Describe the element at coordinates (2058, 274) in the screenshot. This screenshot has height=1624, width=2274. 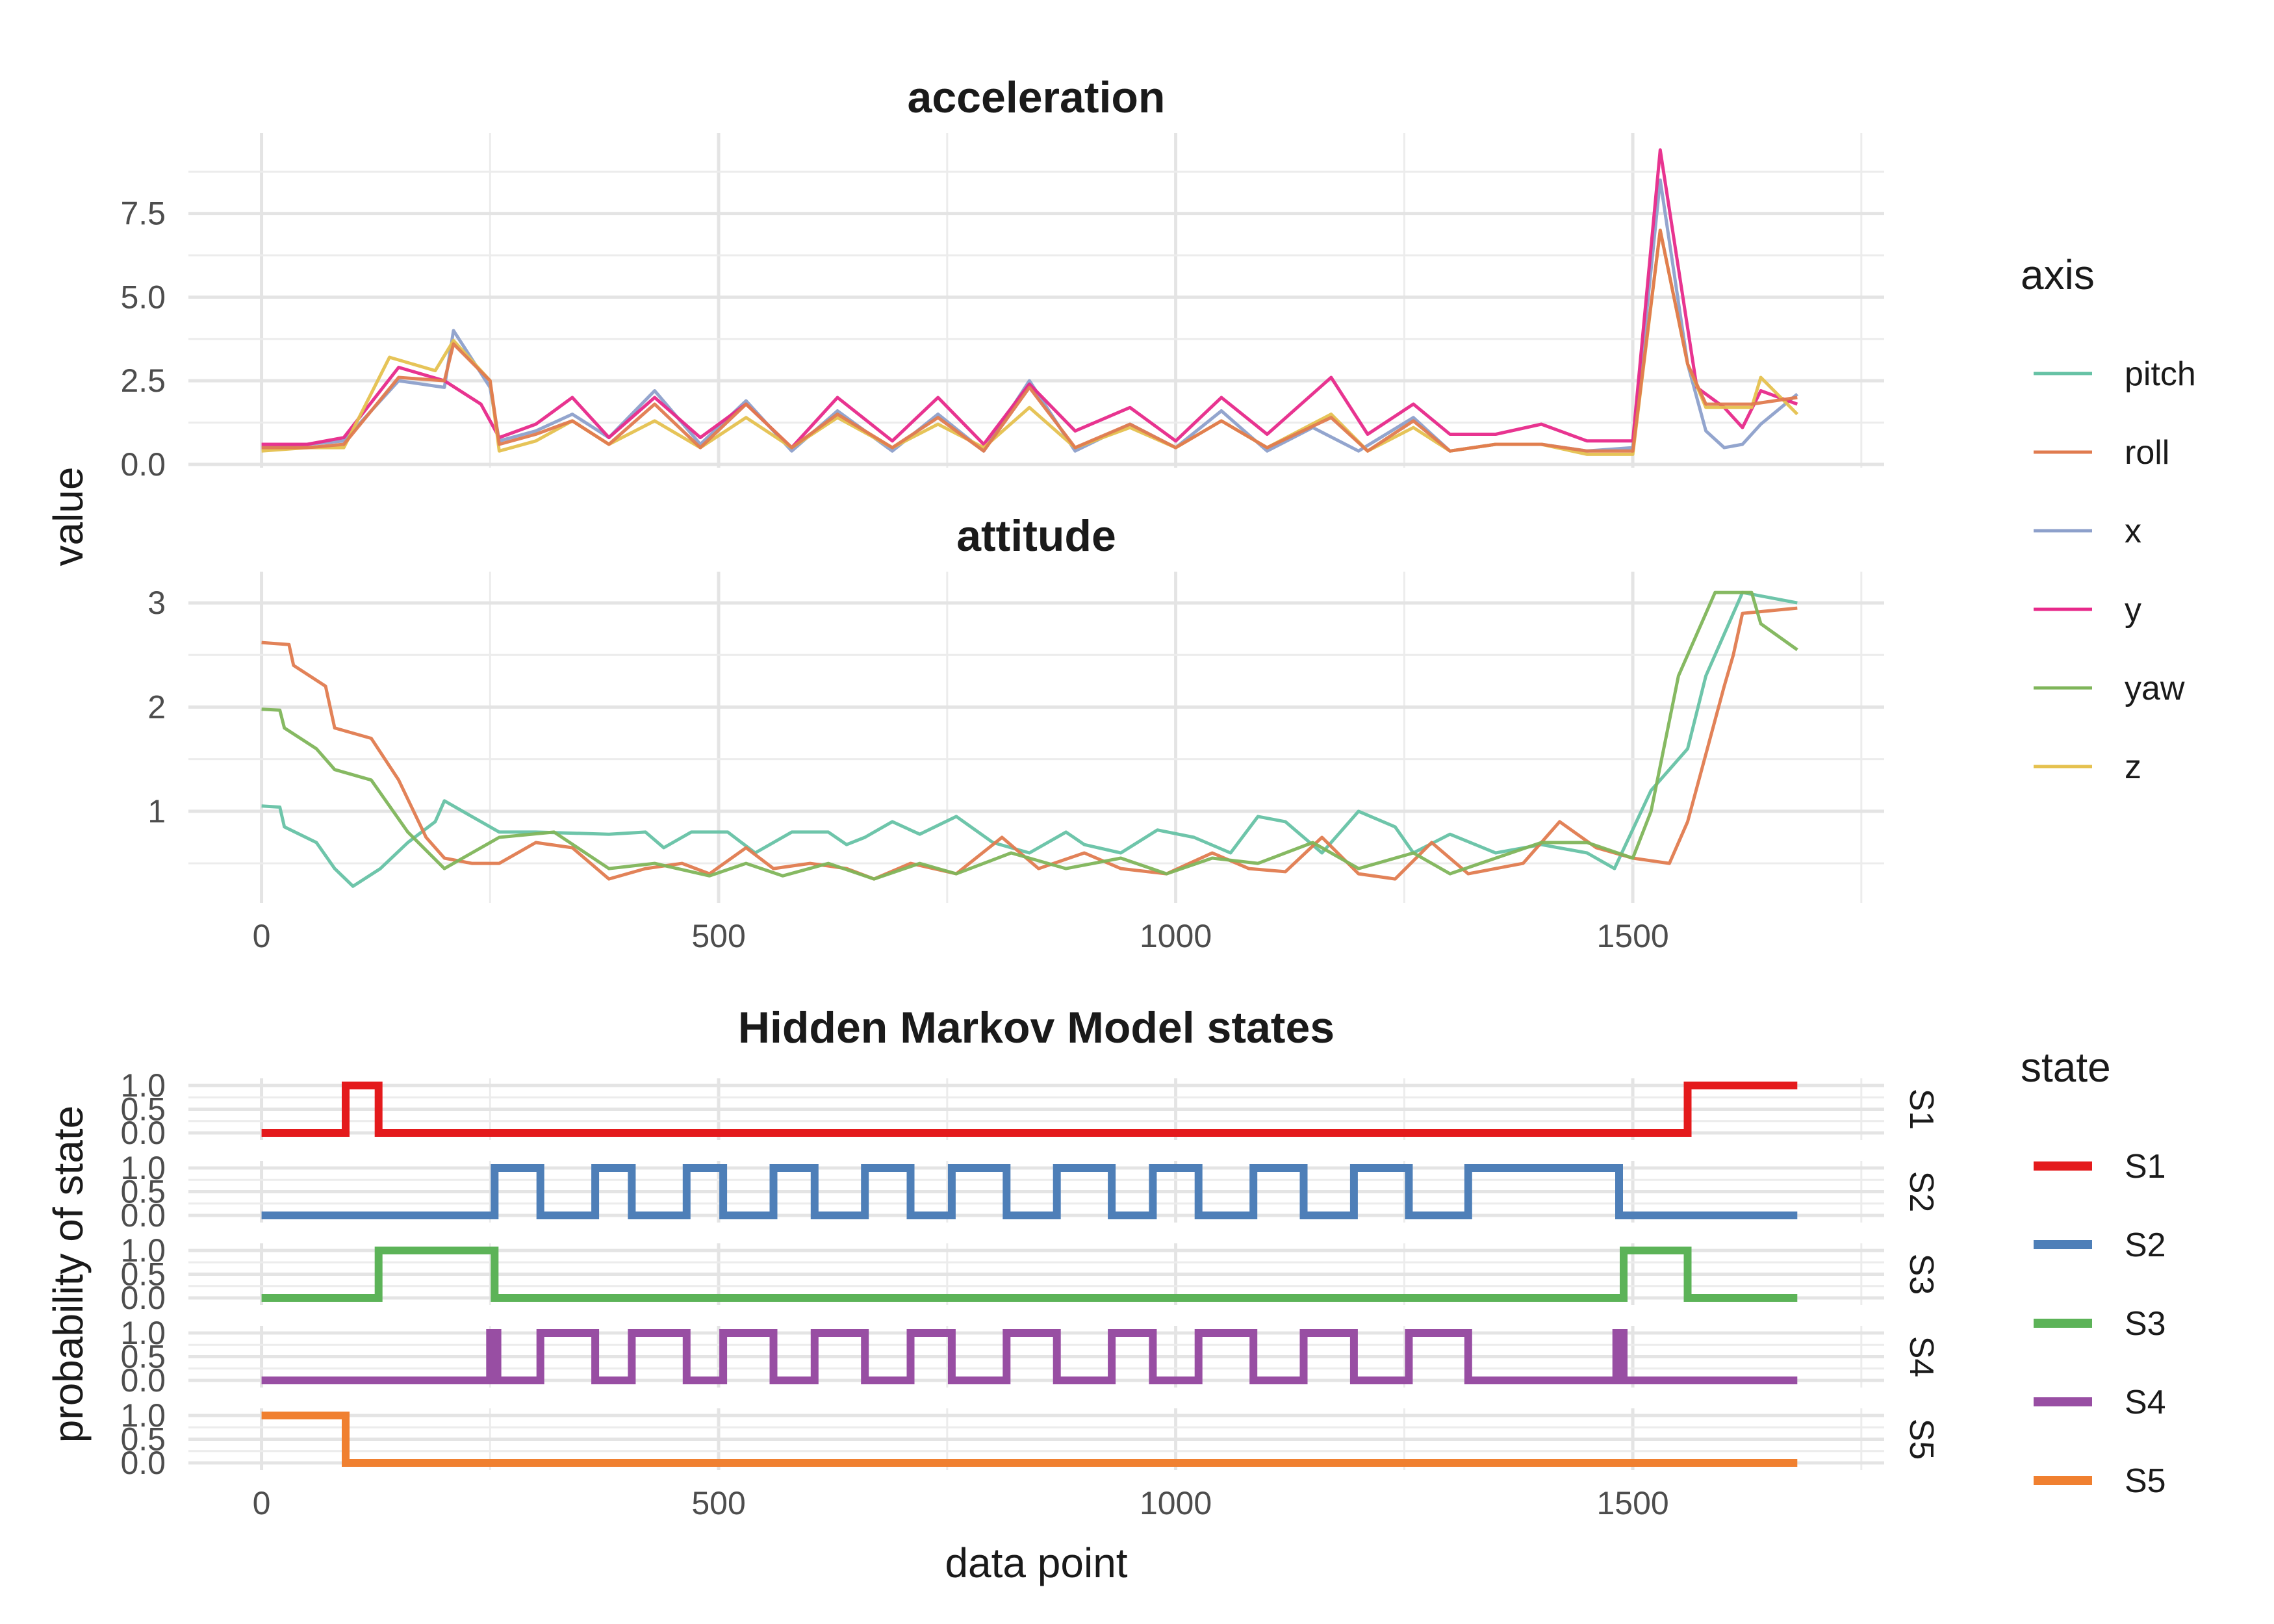
I see `axis-legend-title: axis` at that location.